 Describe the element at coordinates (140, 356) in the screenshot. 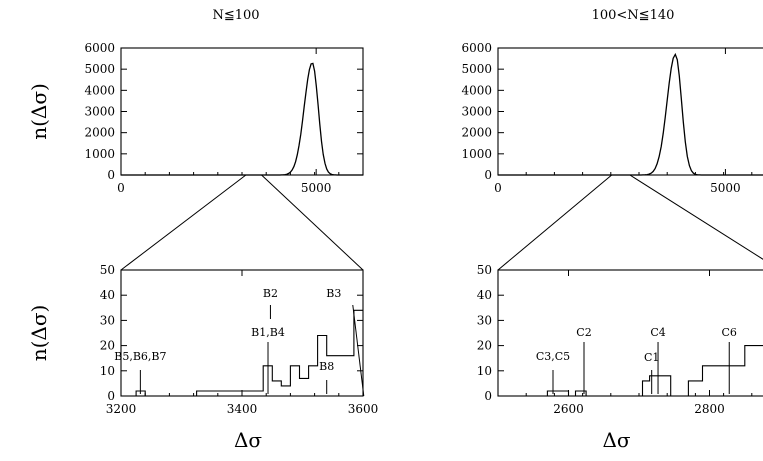

I see `annotation-label: B5,B6,B7` at that location.